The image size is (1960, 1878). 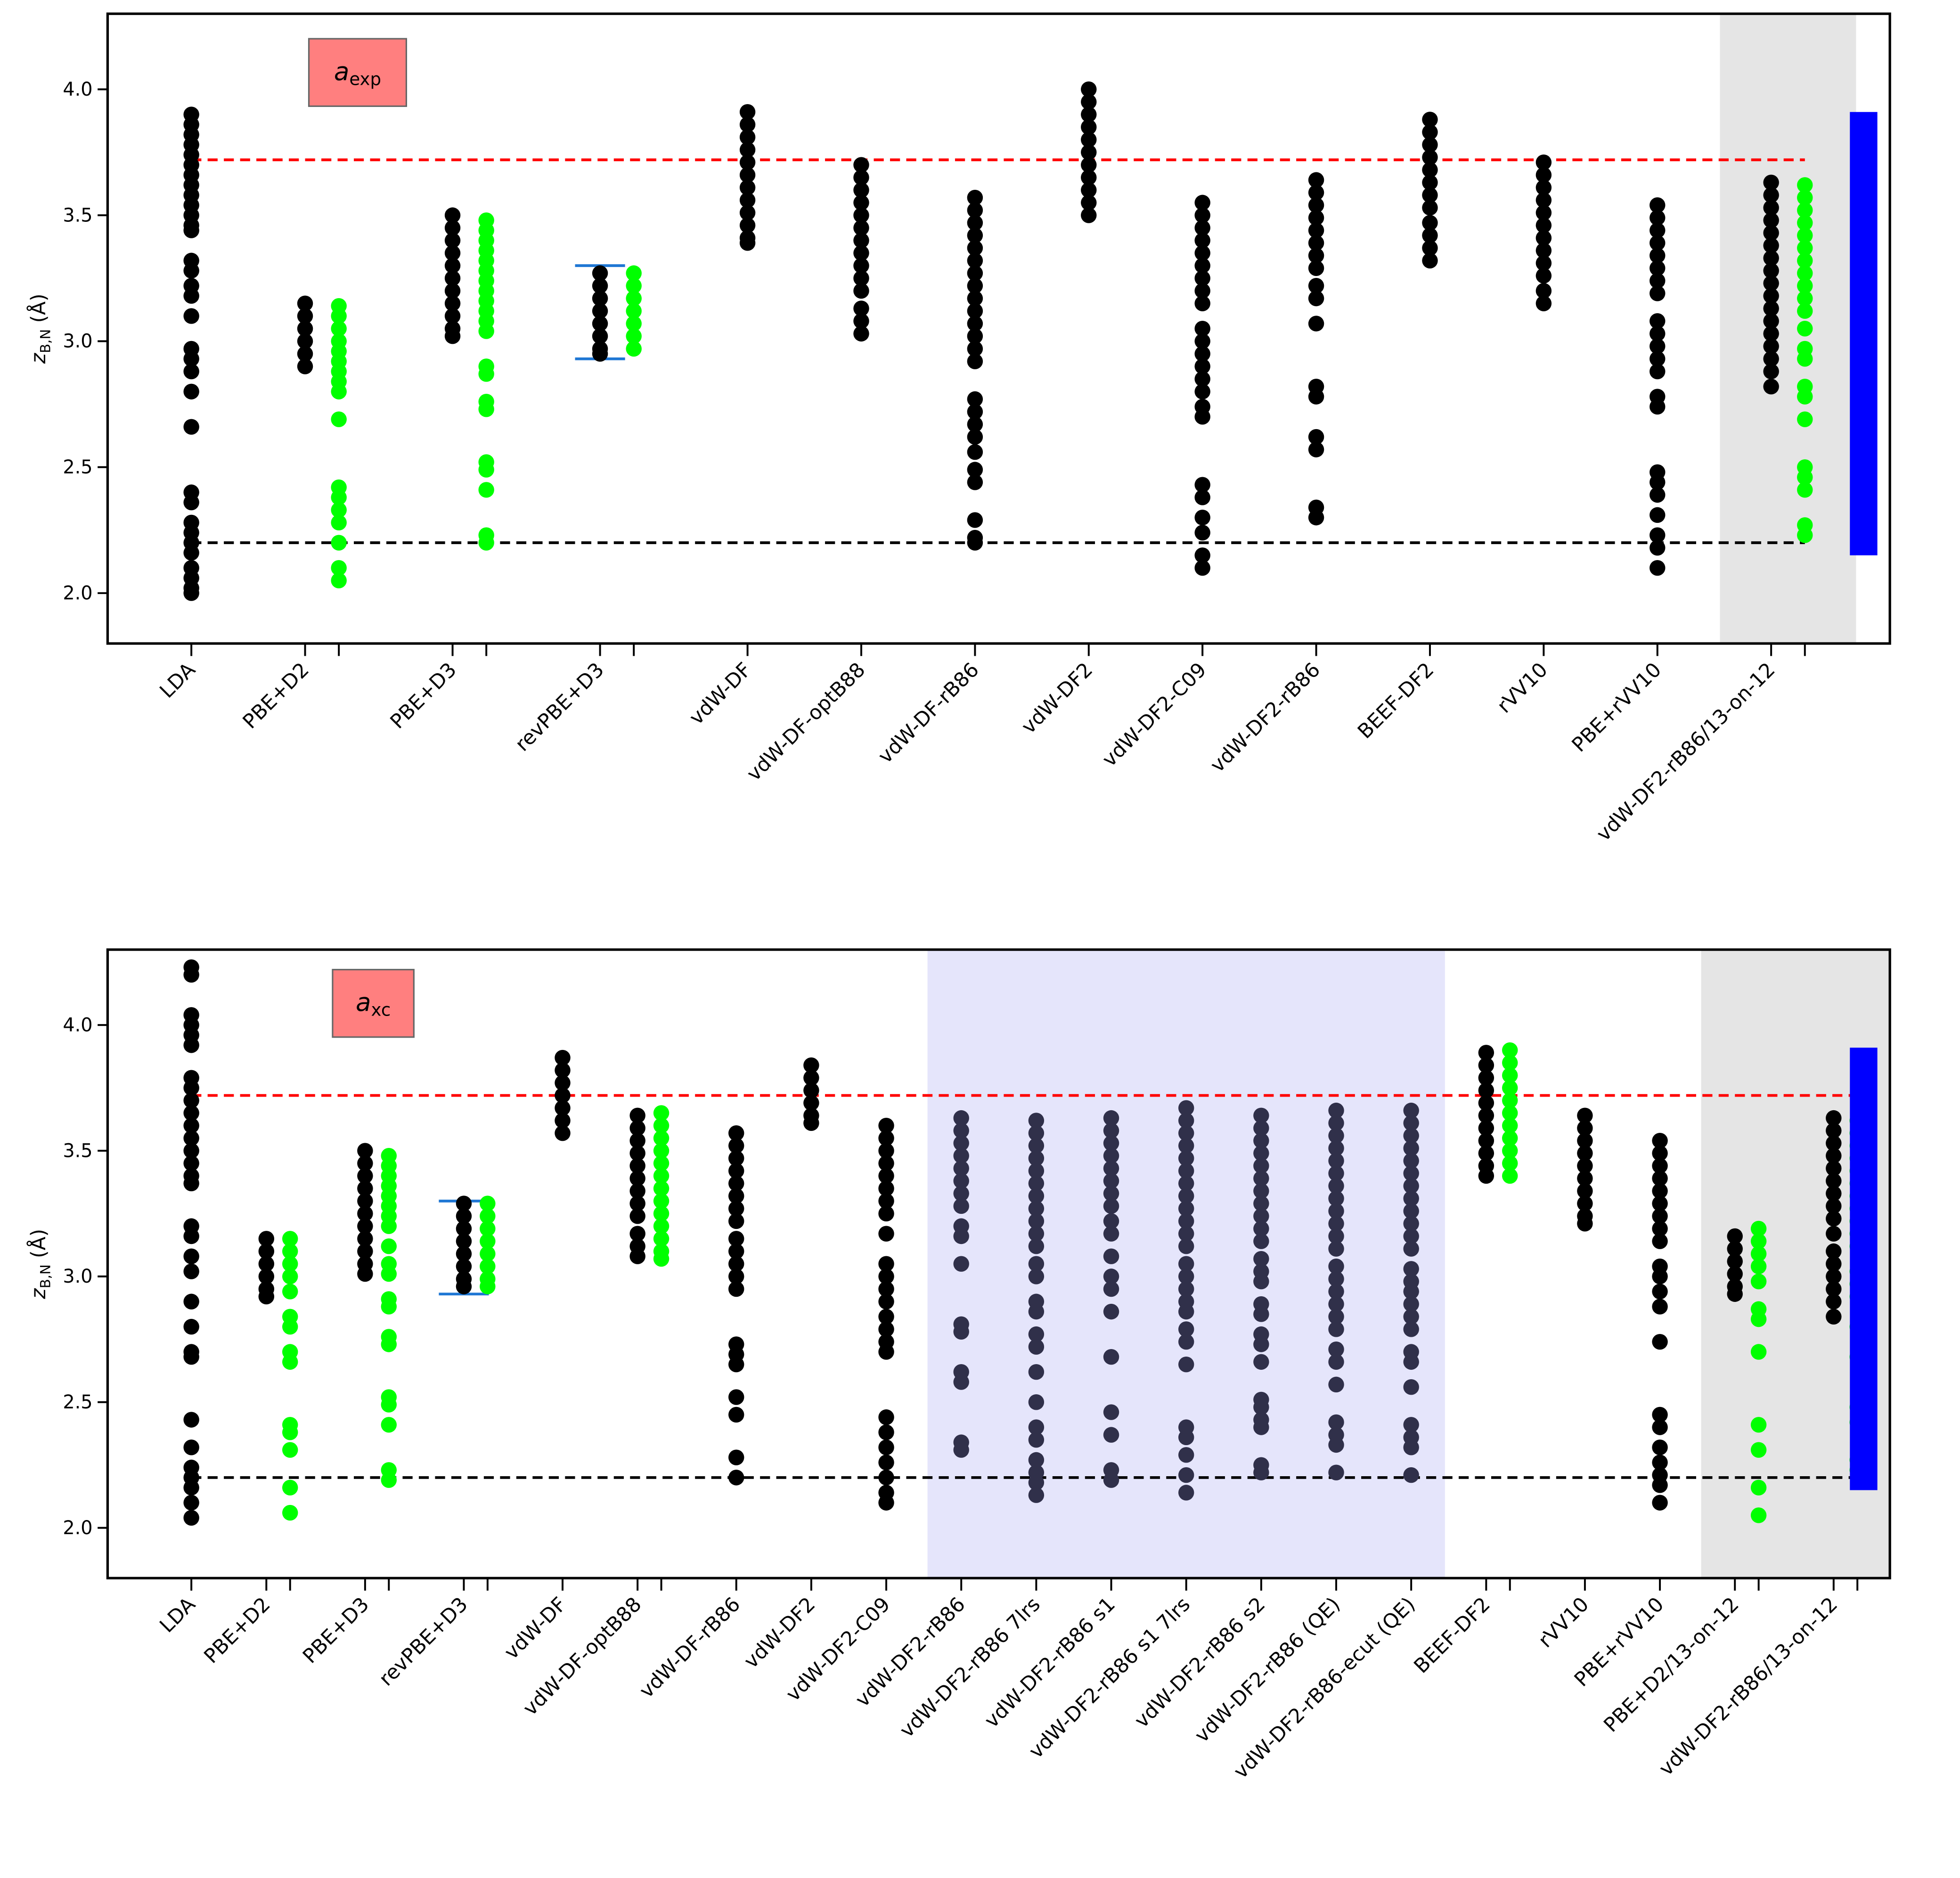 What do you see at coordinates (1155, 715) in the screenshot?
I see `x-tick-label: vdW-DF2-C09` at bounding box center [1155, 715].